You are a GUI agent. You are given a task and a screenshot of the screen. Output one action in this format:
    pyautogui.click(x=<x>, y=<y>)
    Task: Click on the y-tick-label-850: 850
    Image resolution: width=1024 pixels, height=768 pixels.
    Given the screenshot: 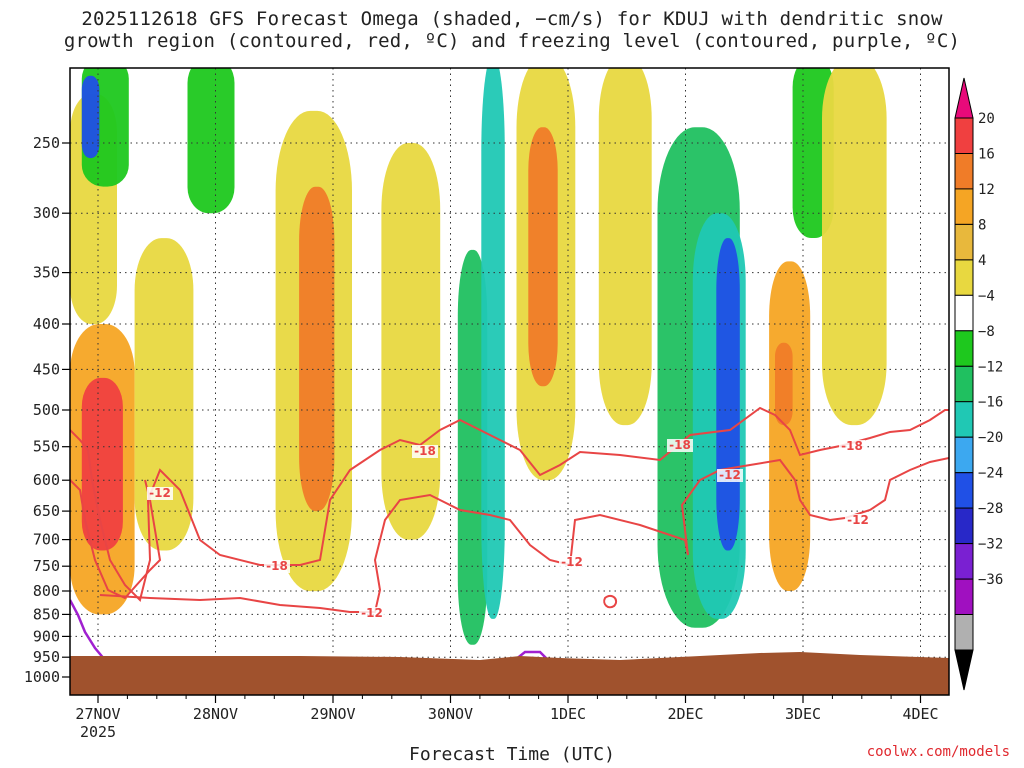 What is the action you would take?
    pyautogui.click(x=46, y=614)
    